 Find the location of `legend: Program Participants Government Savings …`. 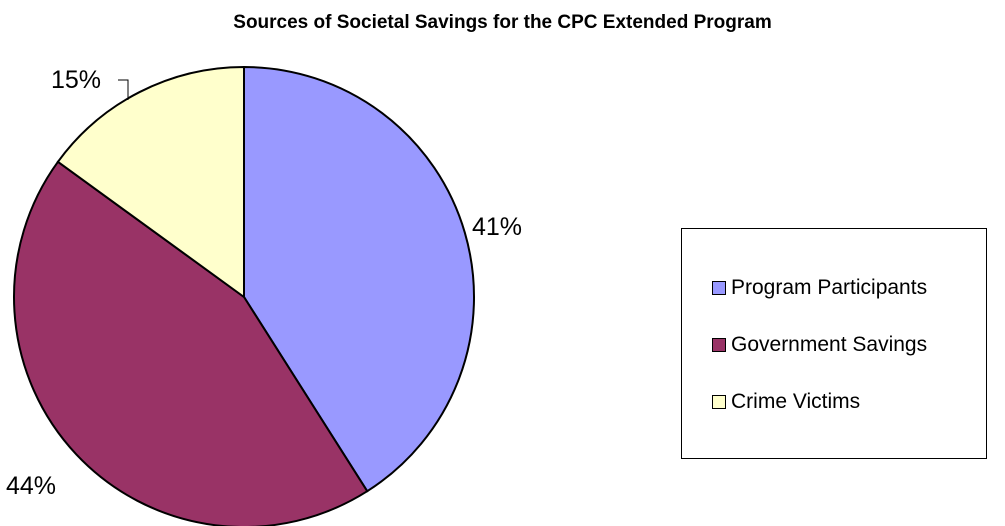

legend: Program Participants Government Savings … is located at coordinates (834, 343).